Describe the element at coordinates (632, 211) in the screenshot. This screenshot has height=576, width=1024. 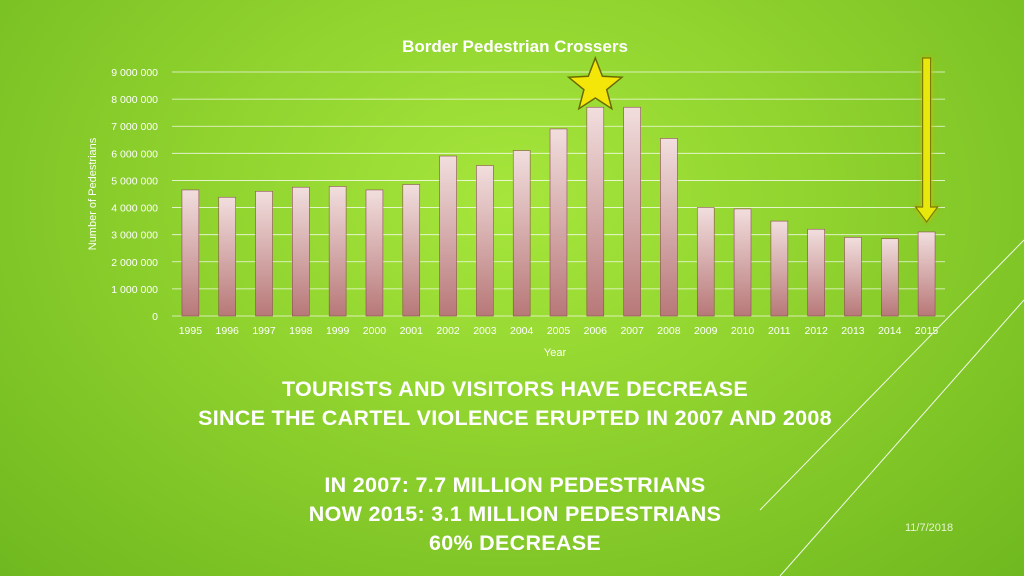
I see `bar-2007` at that location.